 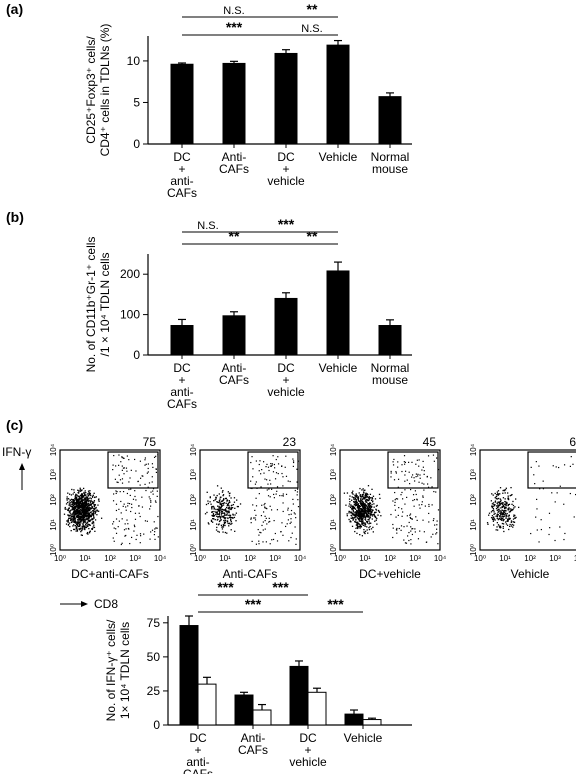 What do you see at coordinates (473, 500) in the screenshot?
I see `flow-y-tick-label: 10²` at bounding box center [473, 500].